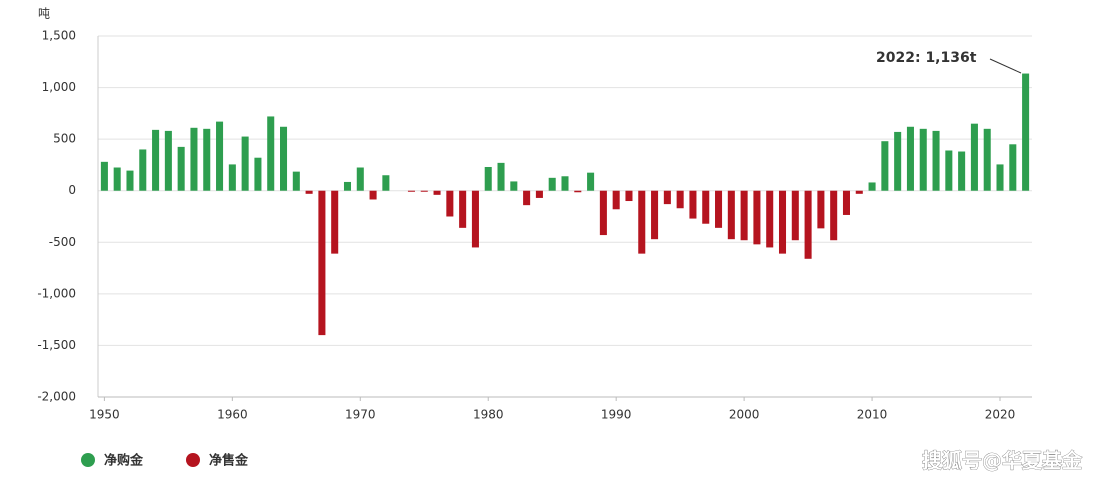 This screenshot has width=1108, height=486. I want to click on y-tick-label: 0, so click(72, 190).